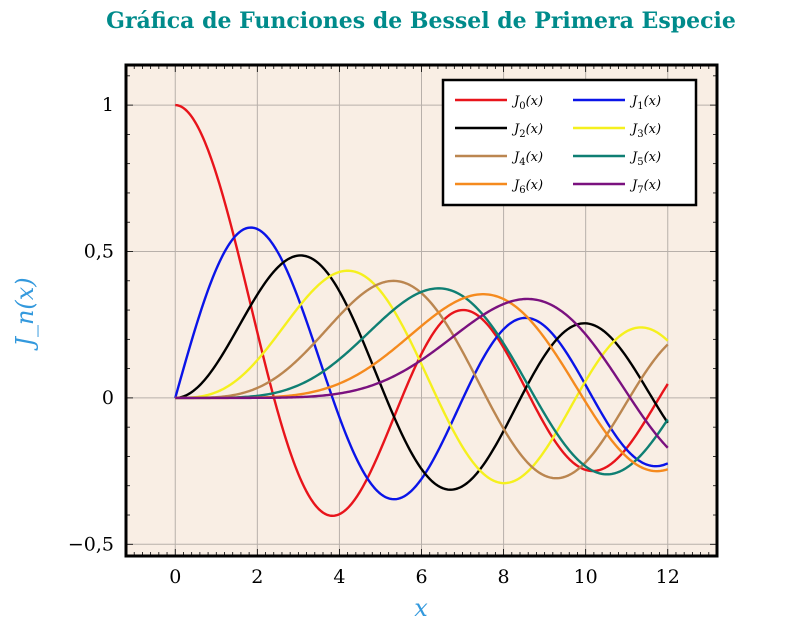 The height and width of the screenshot is (629, 794). I want to click on y-tick-label: 1, so click(108, 105).